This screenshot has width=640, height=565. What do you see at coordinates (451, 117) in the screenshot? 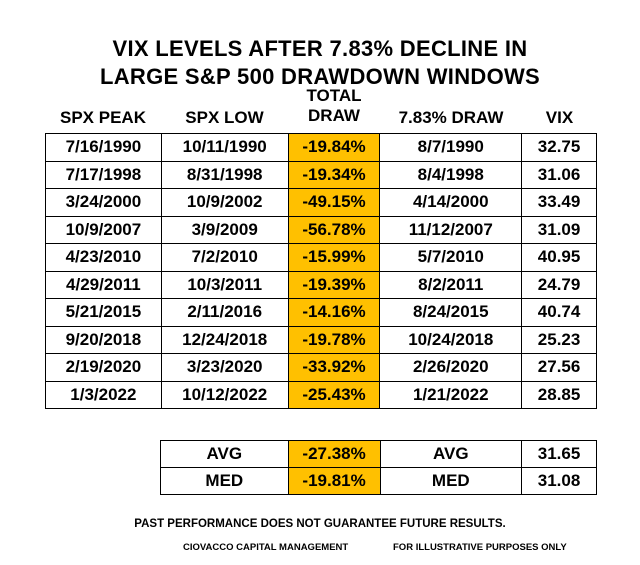
I see `header-783-draw: 7.83% DRAW` at bounding box center [451, 117].